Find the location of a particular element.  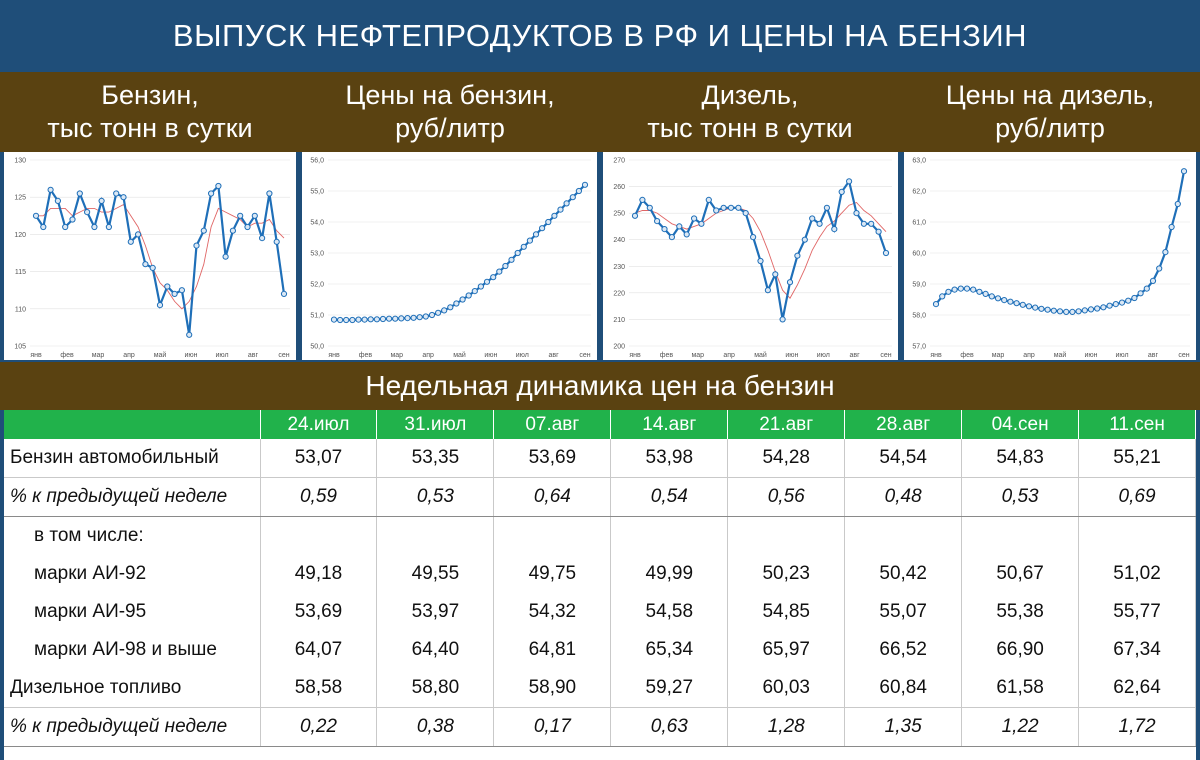

panel-title-gasoline-output: Бензин, тыс тонн в сутки is located at coordinates (150, 112).